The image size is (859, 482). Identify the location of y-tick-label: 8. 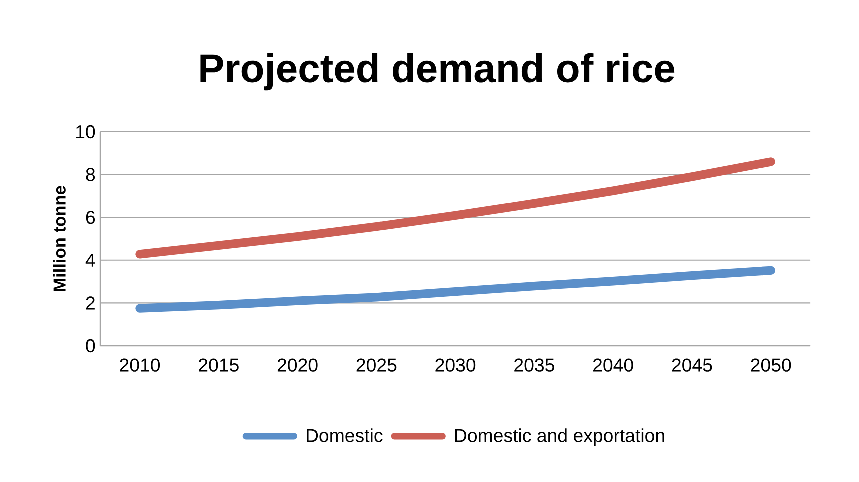
(91, 175).